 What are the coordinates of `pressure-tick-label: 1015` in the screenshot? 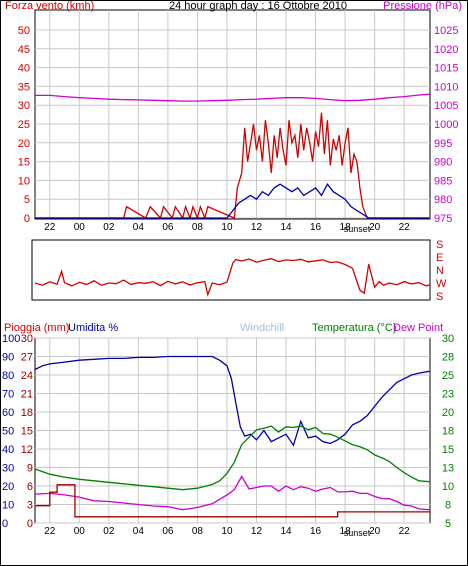 It's located at (446, 69).